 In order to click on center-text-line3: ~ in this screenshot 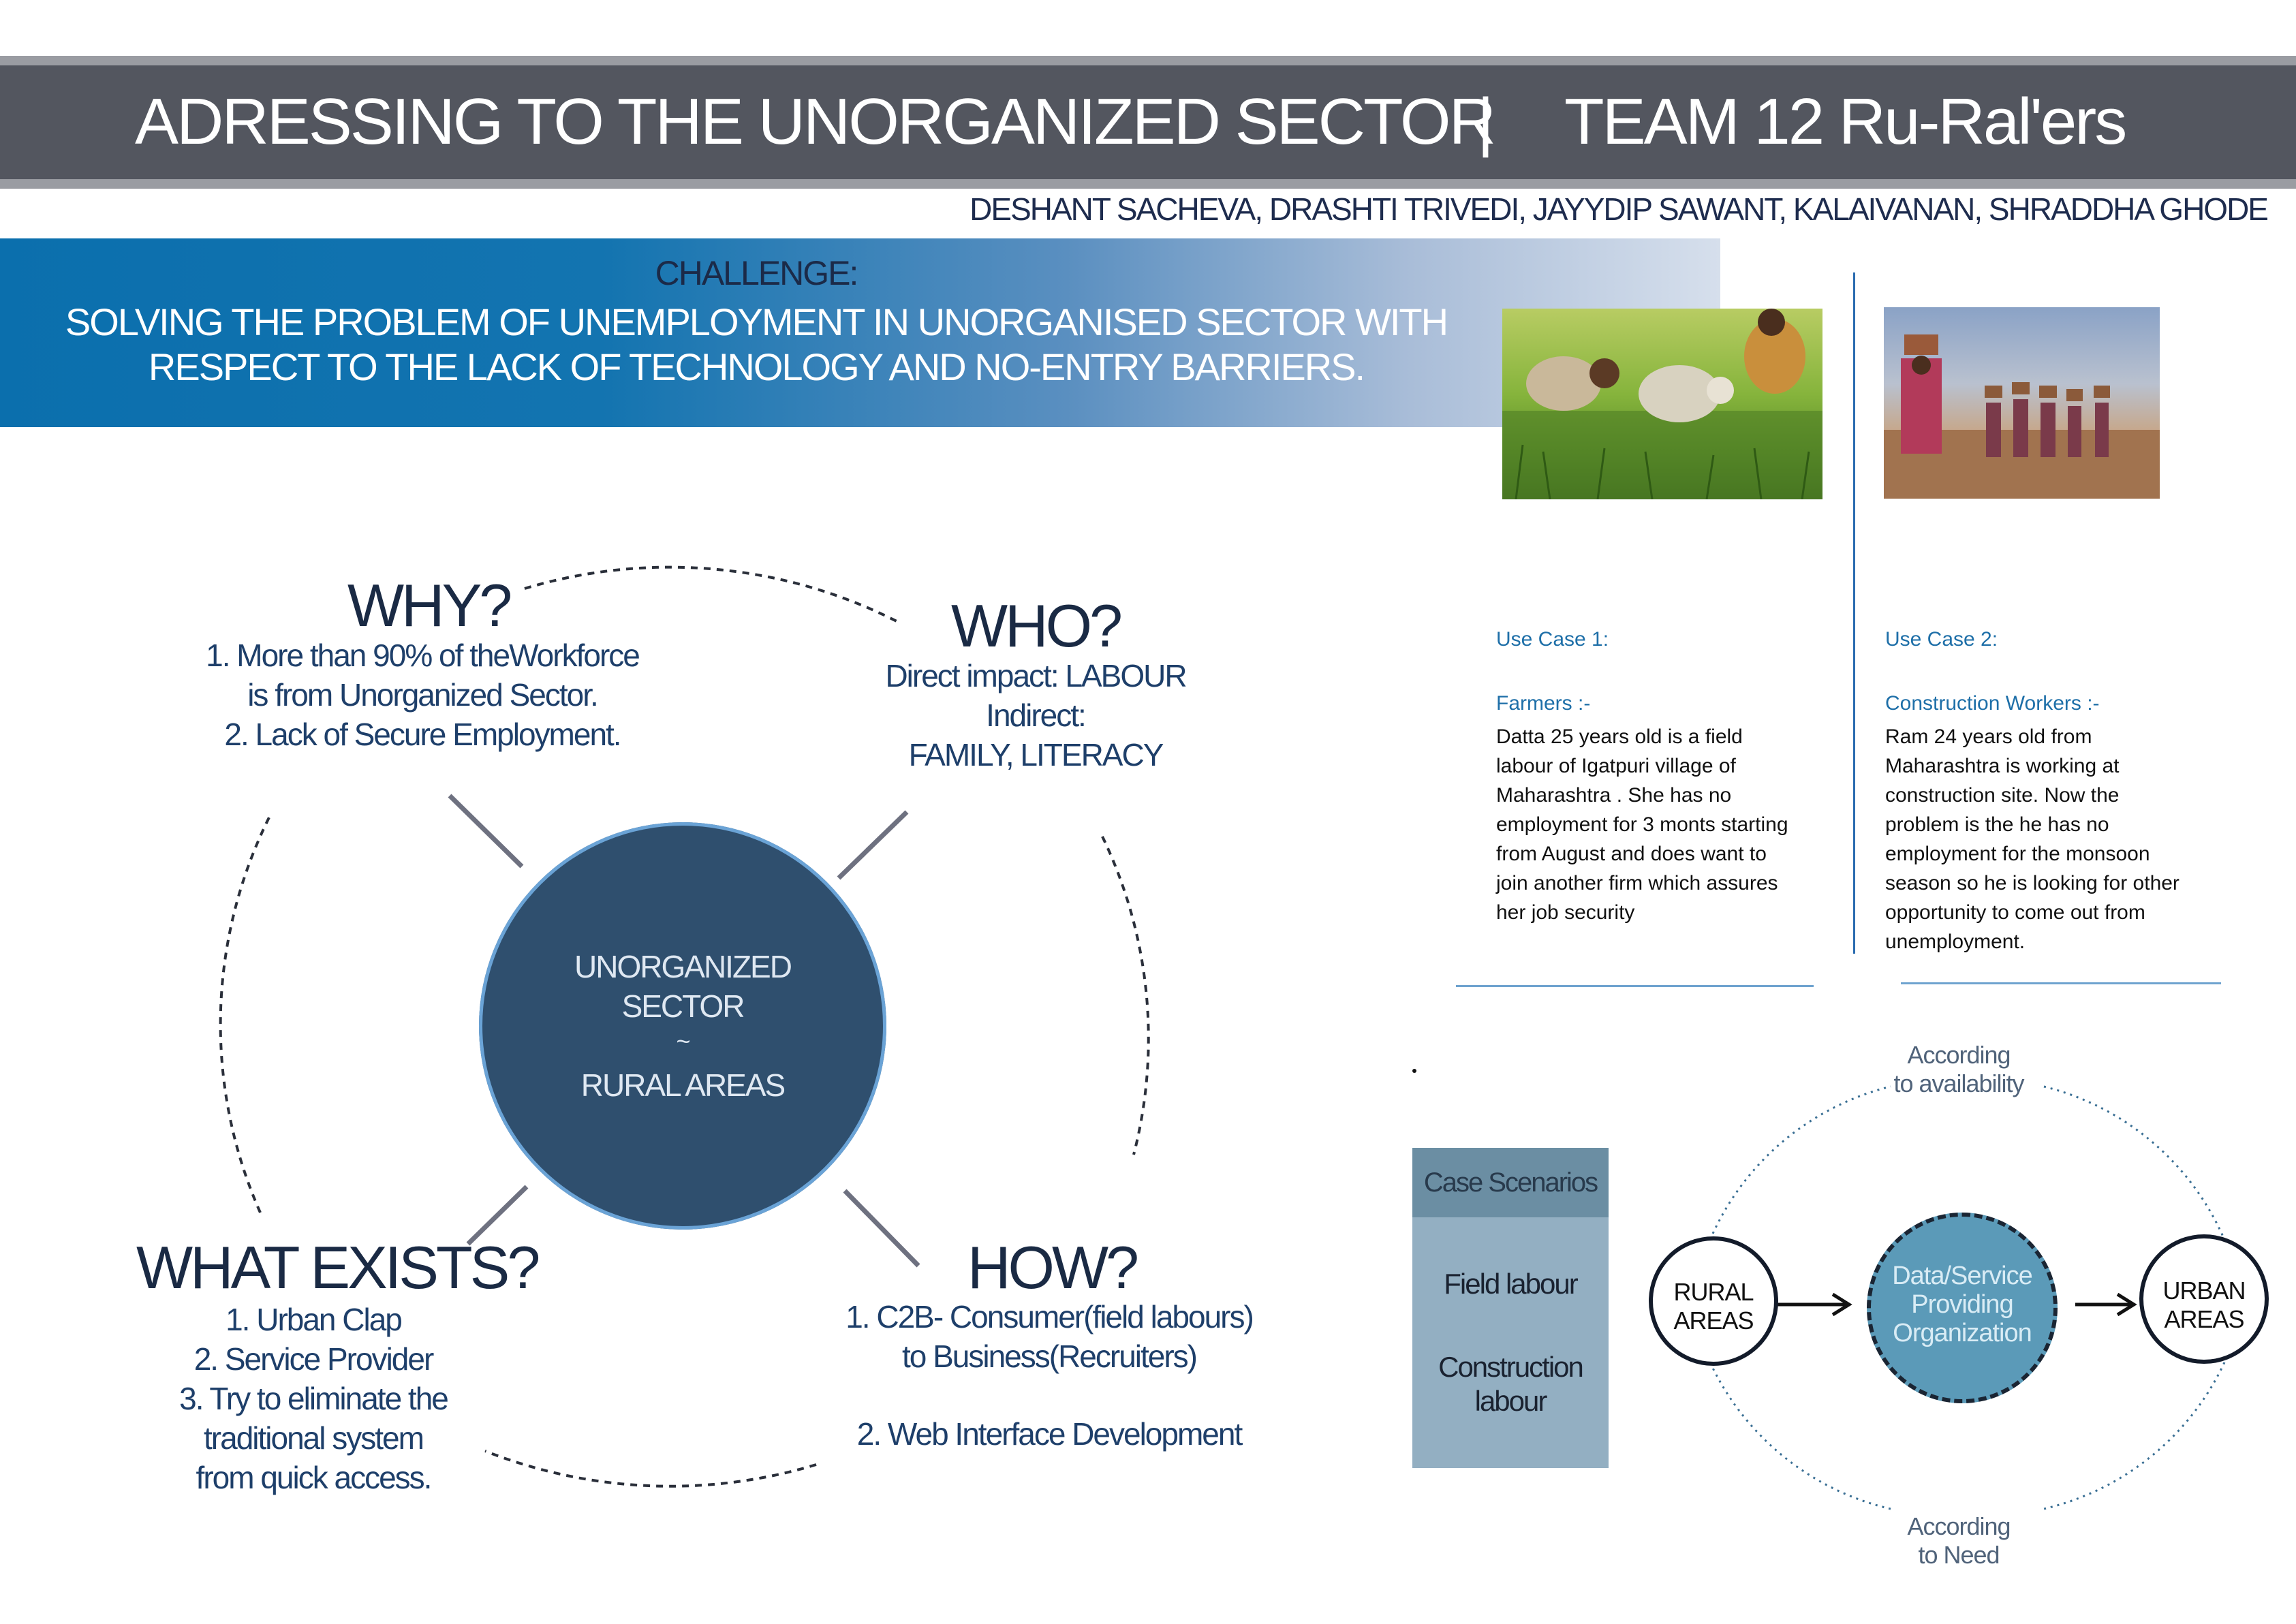, I will do `click(683, 1041)`.